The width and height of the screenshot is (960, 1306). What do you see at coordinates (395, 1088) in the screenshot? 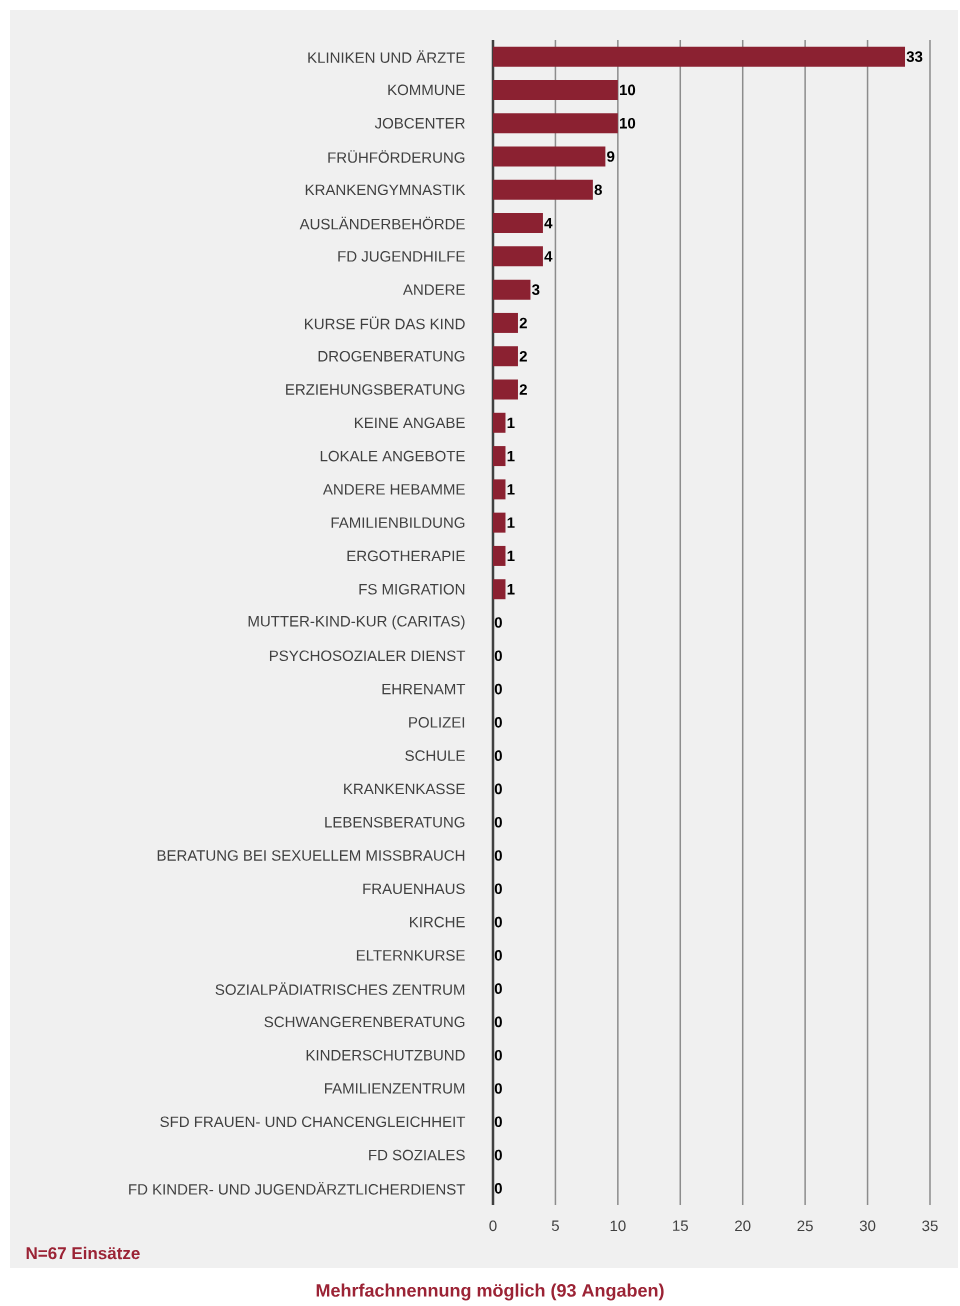
I see `y-tick-label: FAMILIENZENTRUM` at bounding box center [395, 1088].